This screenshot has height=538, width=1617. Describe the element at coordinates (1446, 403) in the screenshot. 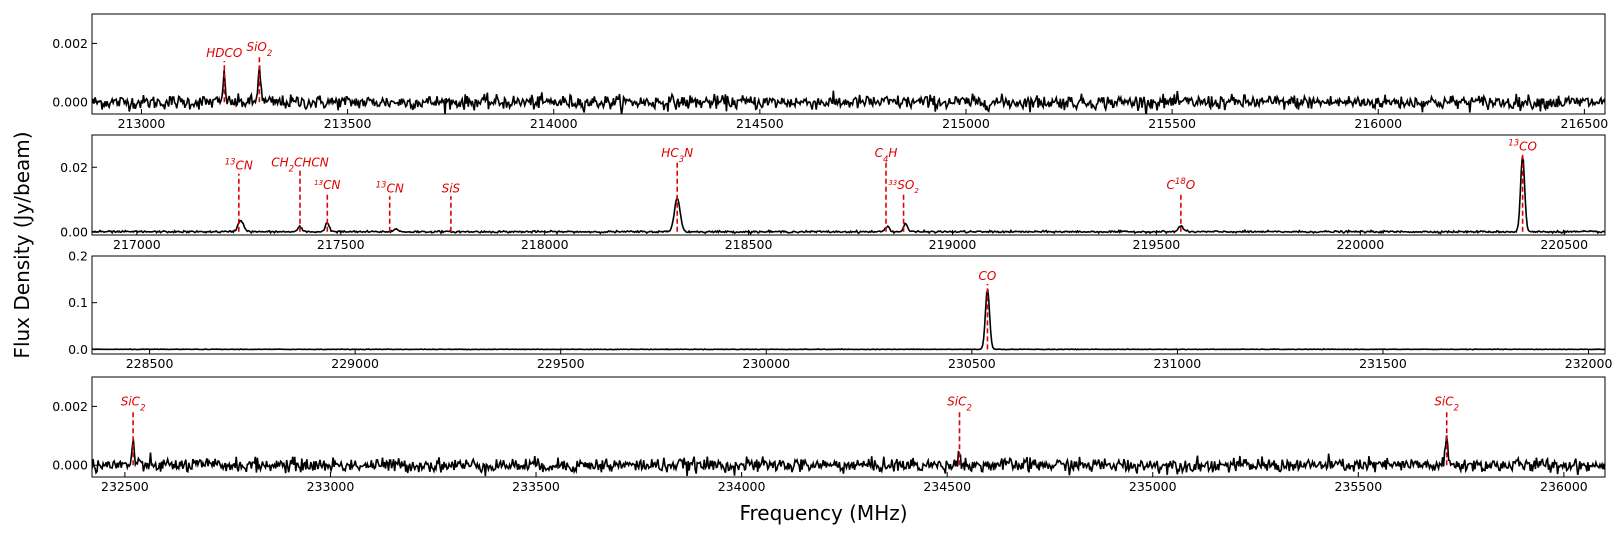

I see `line-label-4-3: SiC2` at that location.